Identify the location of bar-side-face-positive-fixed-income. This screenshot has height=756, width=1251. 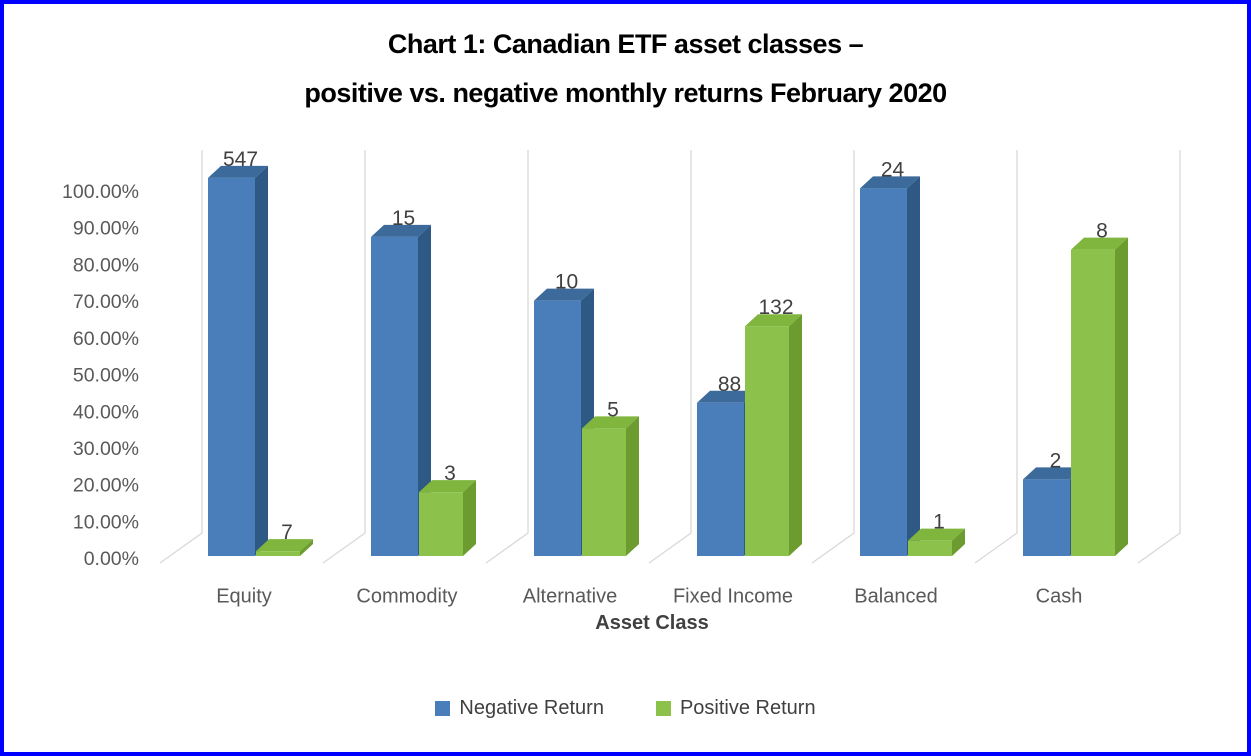
(795, 435).